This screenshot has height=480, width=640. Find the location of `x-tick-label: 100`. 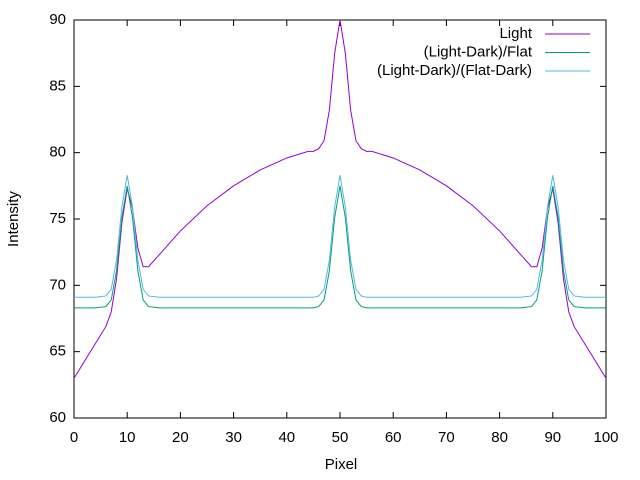

x-tick-label: 100 is located at coordinates (605, 437).